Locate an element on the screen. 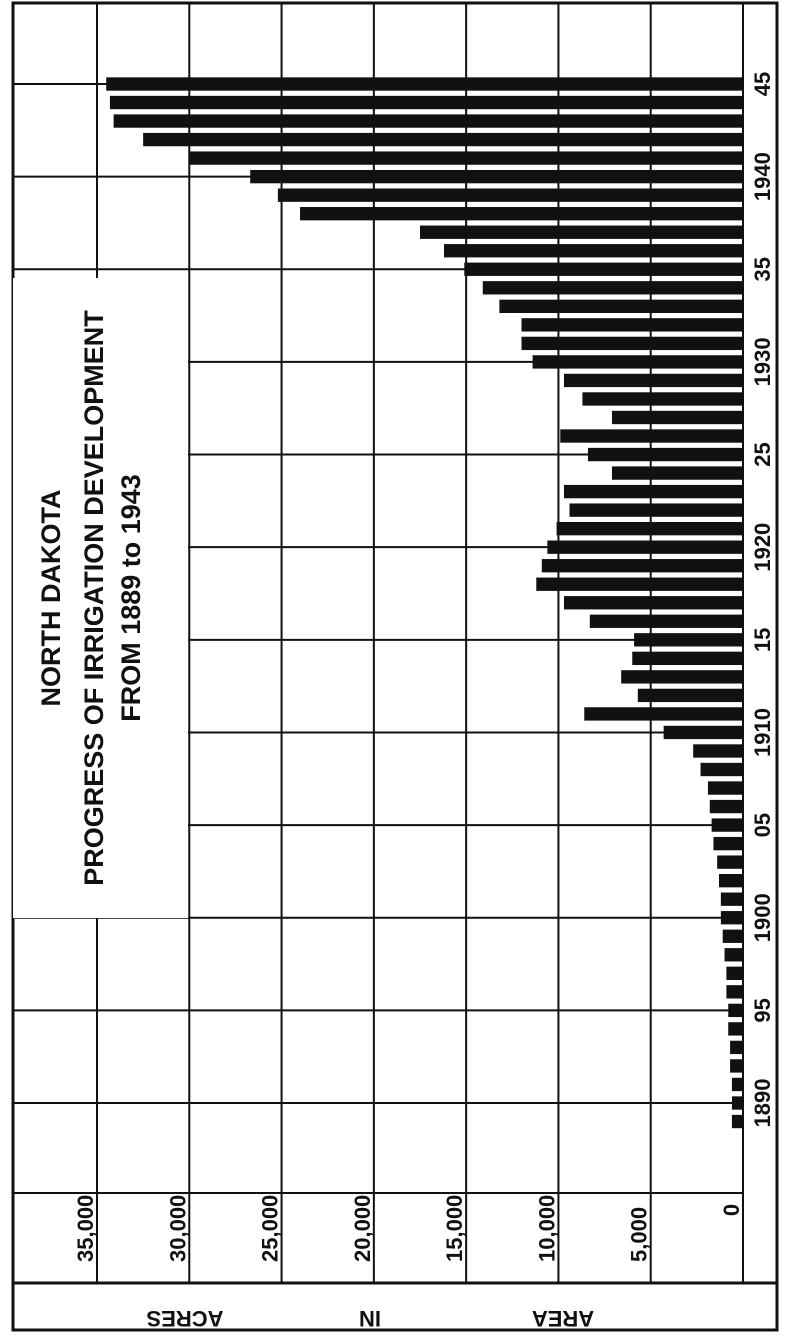 This screenshot has height=1340, width=790. bar-1929 is located at coordinates (653, 380).